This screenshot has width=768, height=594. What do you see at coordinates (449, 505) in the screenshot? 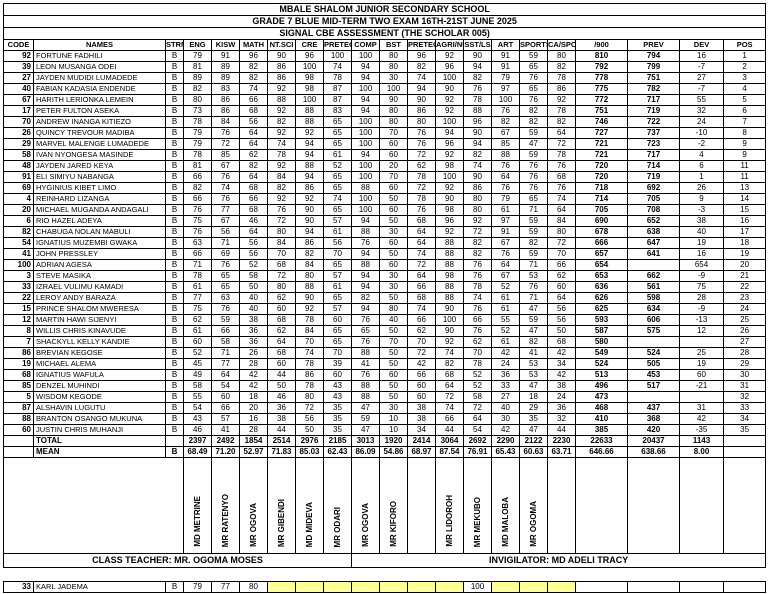
I see `teacher-cell: MR LIDOROH` at bounding box center [449, 505].